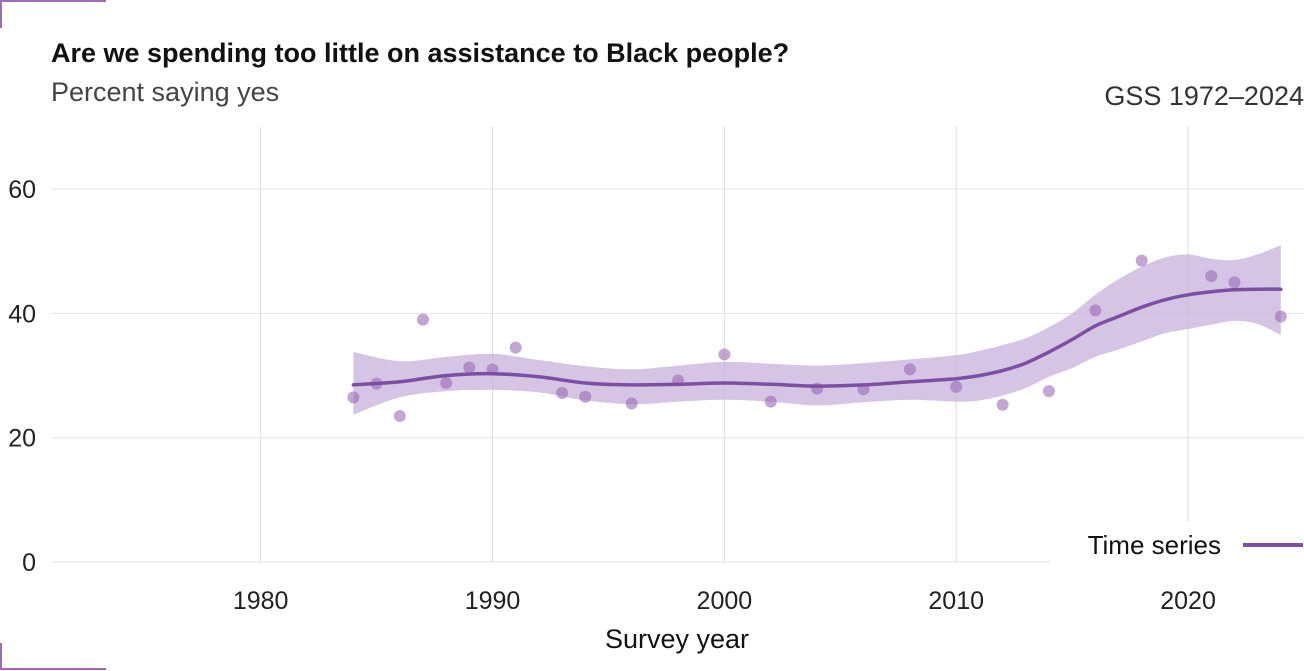 The image size is (1304, 671). I want to click on chart-caption: GSS 1972–2024, so click(1204, 96).